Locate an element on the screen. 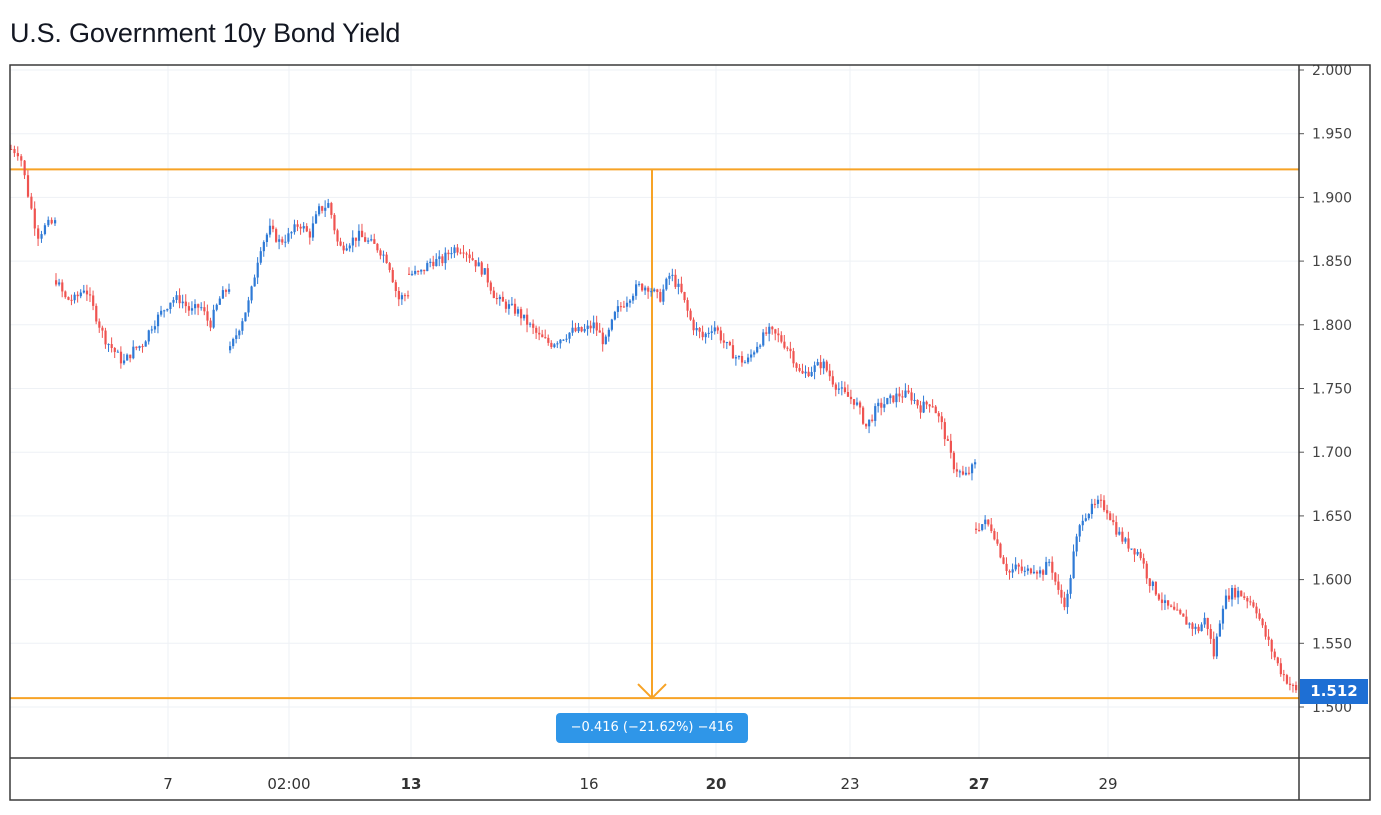 This screenshot has height=815, width=1381. y-tick-label: 1.600 is located at coordinates (1332, 581).